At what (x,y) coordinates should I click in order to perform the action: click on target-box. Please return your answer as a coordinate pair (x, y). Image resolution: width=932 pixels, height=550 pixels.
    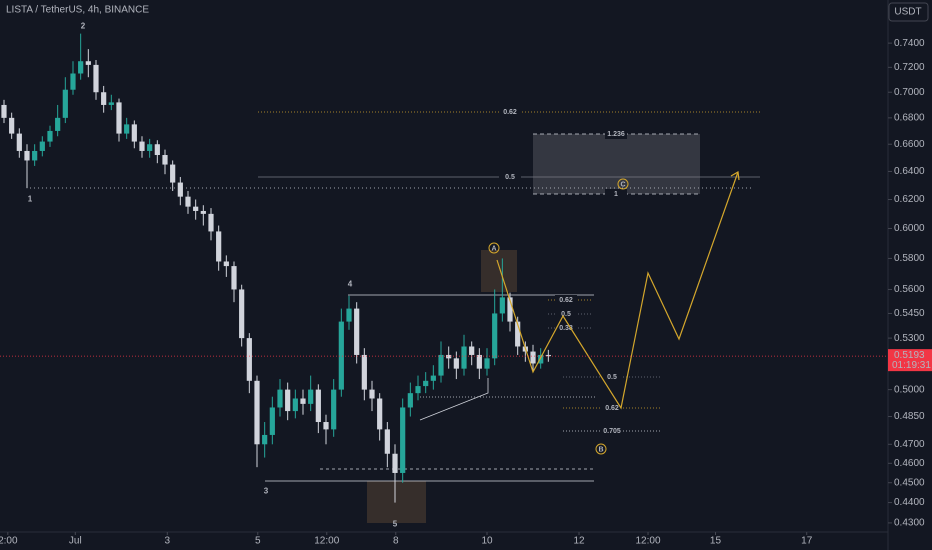
    Looking at the image, I should click on (616, 164).